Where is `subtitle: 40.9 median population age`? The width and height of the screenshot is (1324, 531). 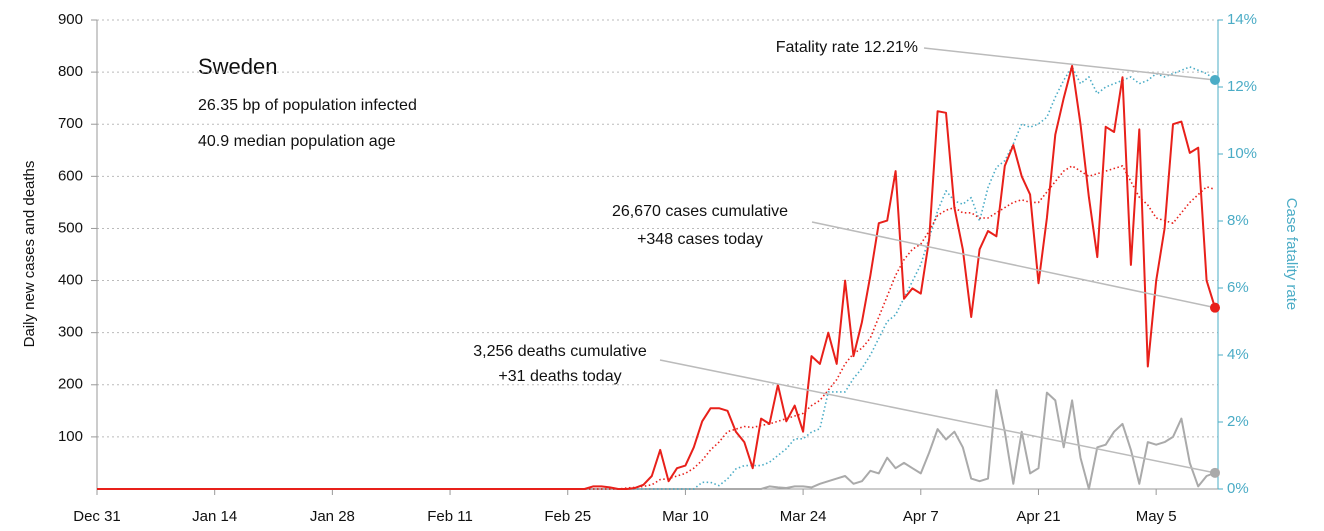 subtitle: 40.9 median population age is located at coordinates (297, 141).